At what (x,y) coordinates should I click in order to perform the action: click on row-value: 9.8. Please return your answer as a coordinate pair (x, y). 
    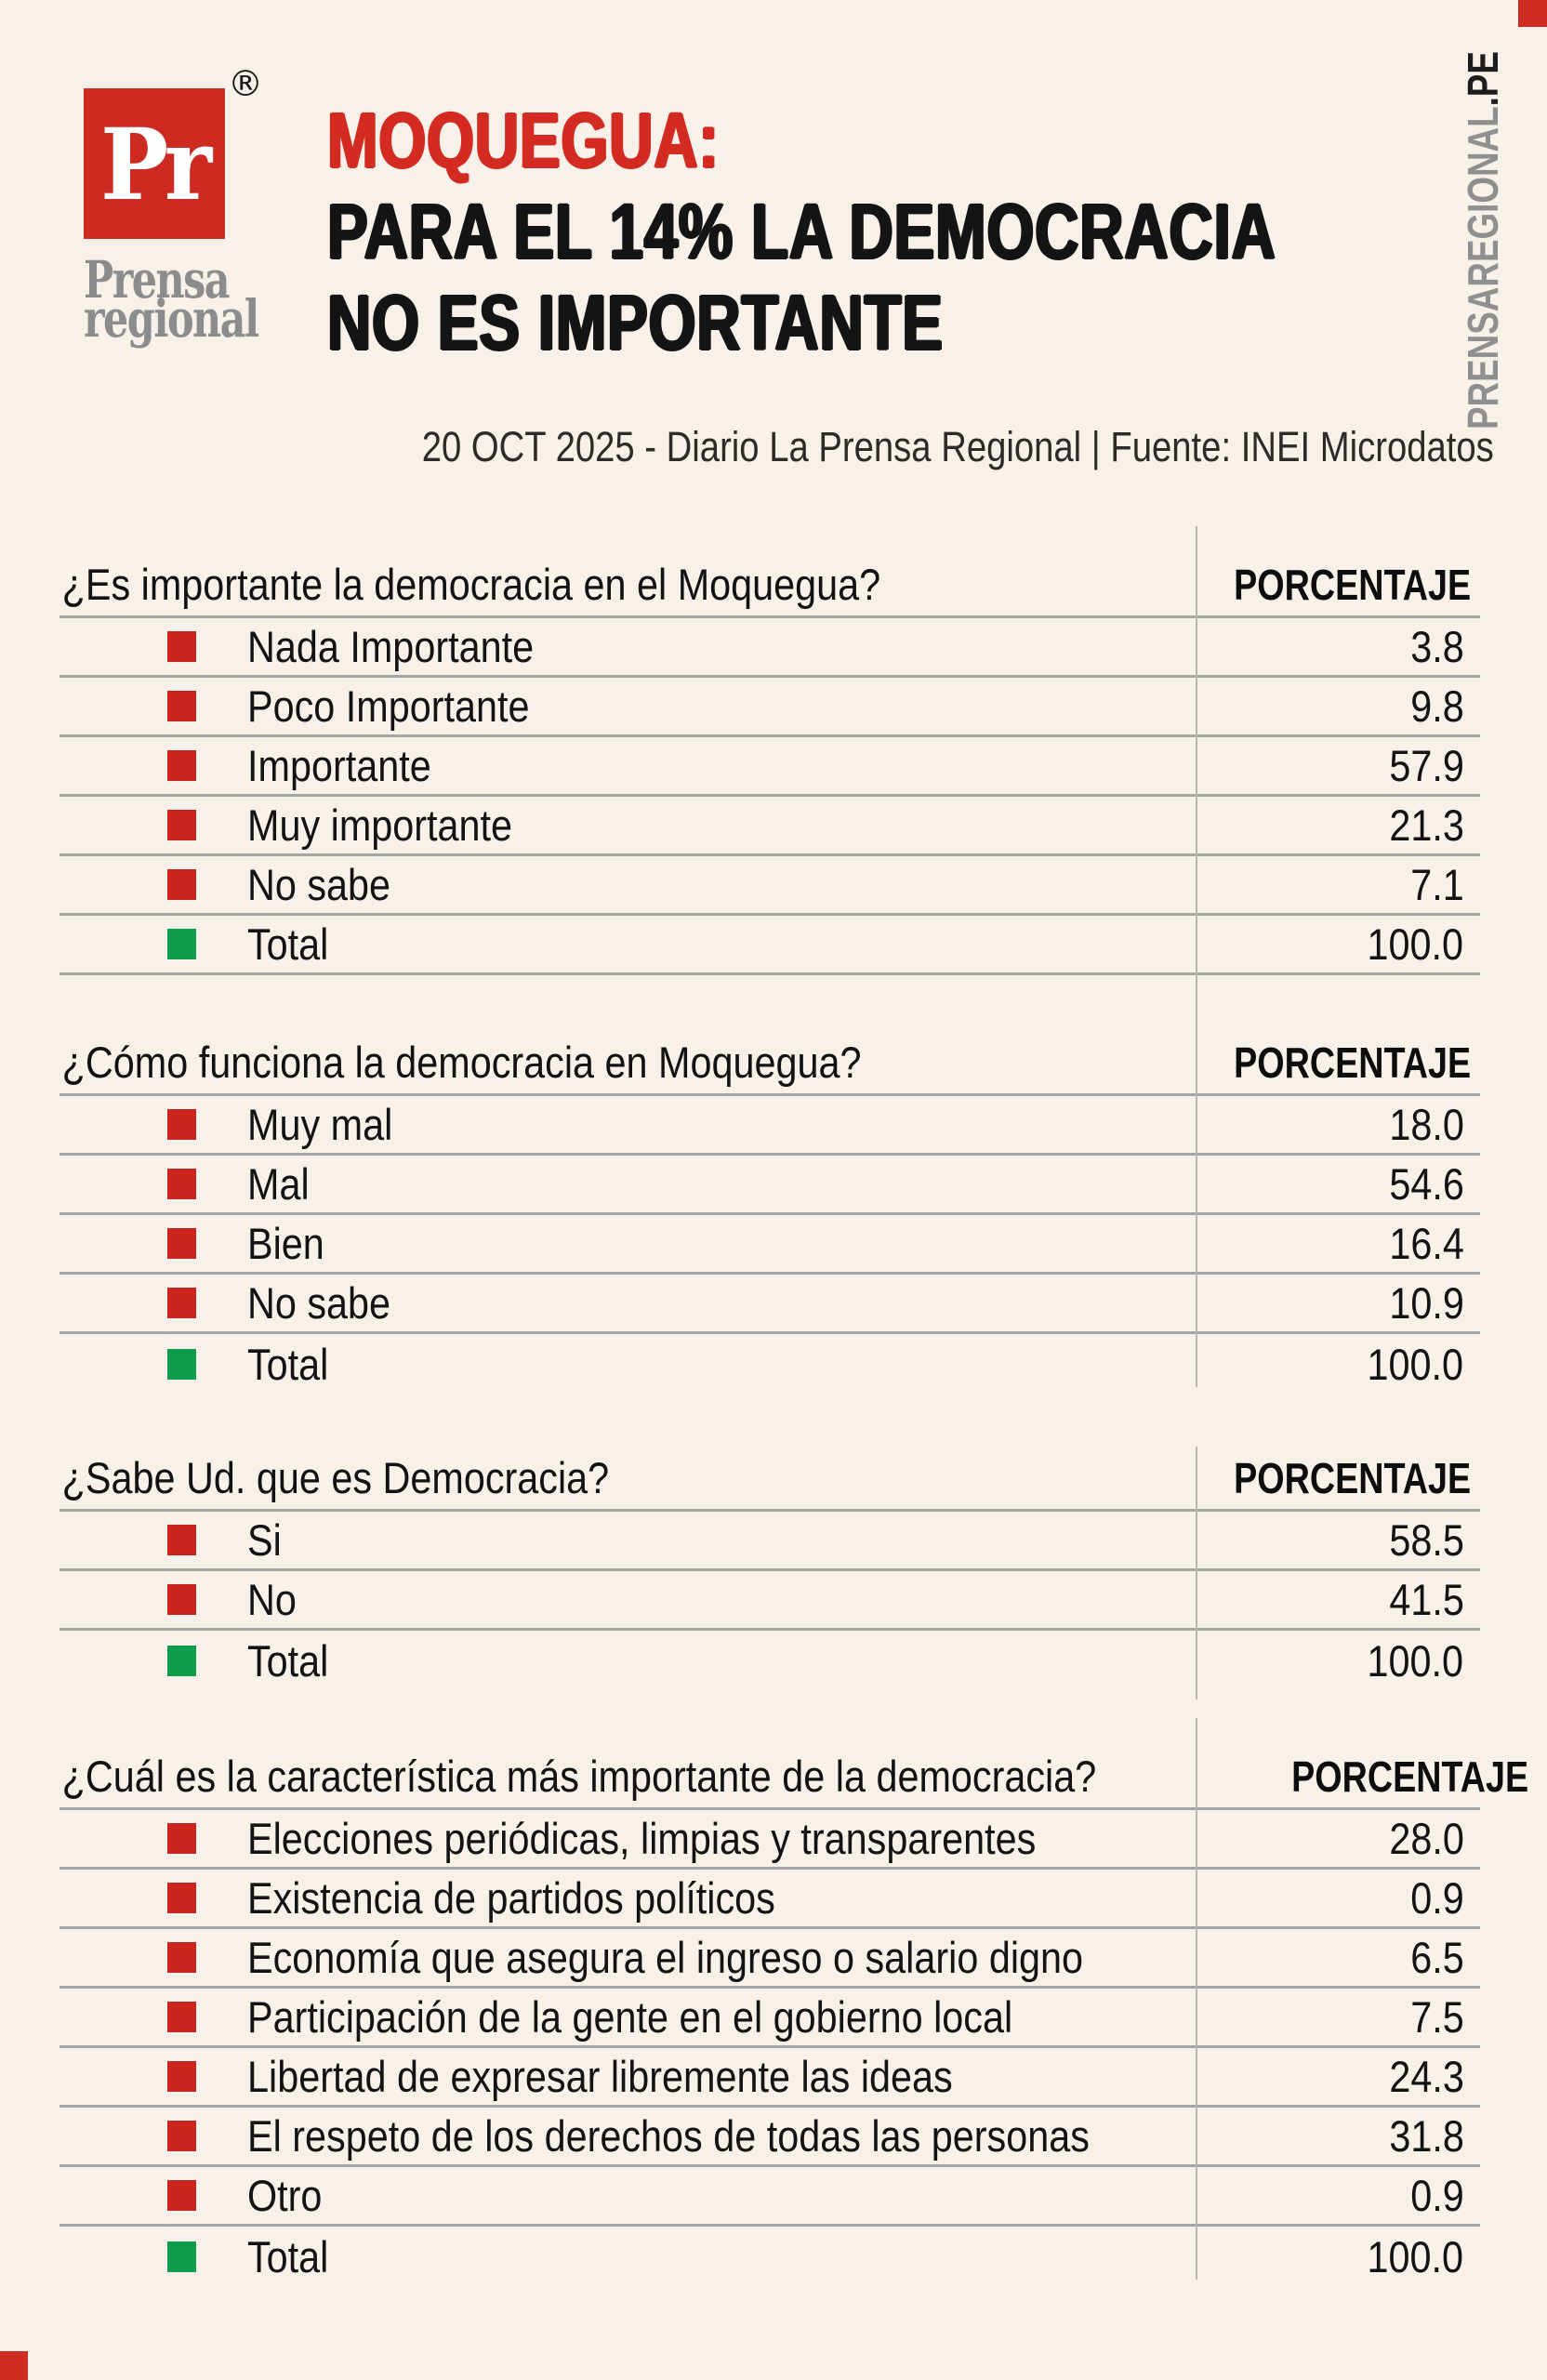
    Looking at the image, I should click on (1436, 706).